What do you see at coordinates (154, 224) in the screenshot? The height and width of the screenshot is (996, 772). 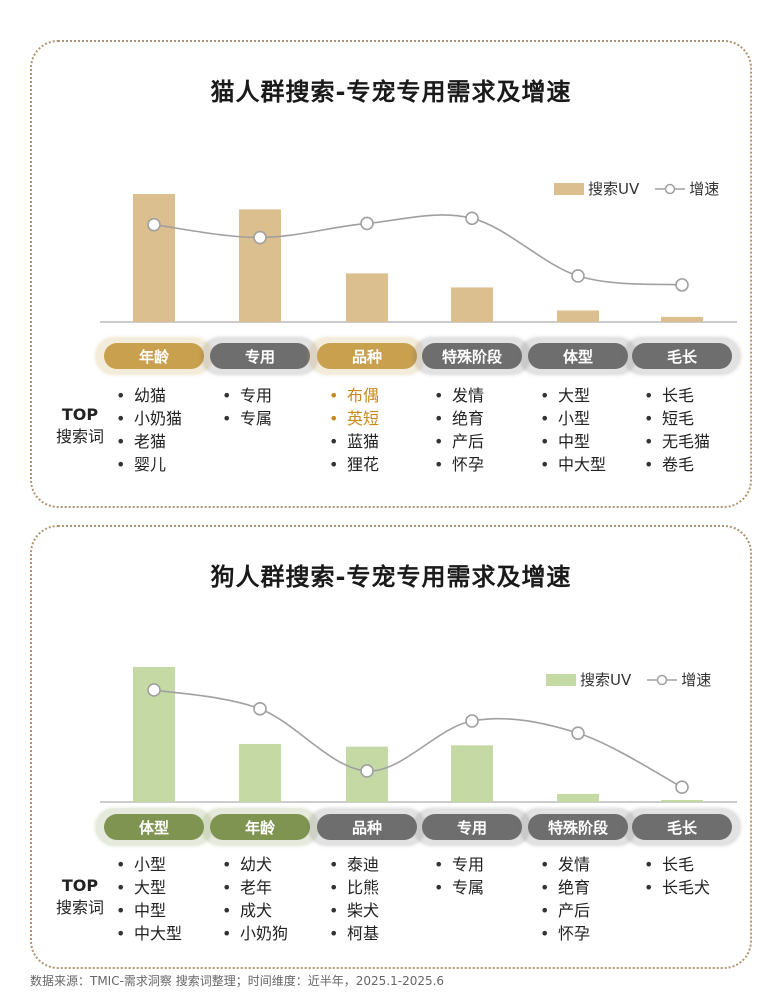 I see `growth-point-年龄` at bounding box center [154, 224].